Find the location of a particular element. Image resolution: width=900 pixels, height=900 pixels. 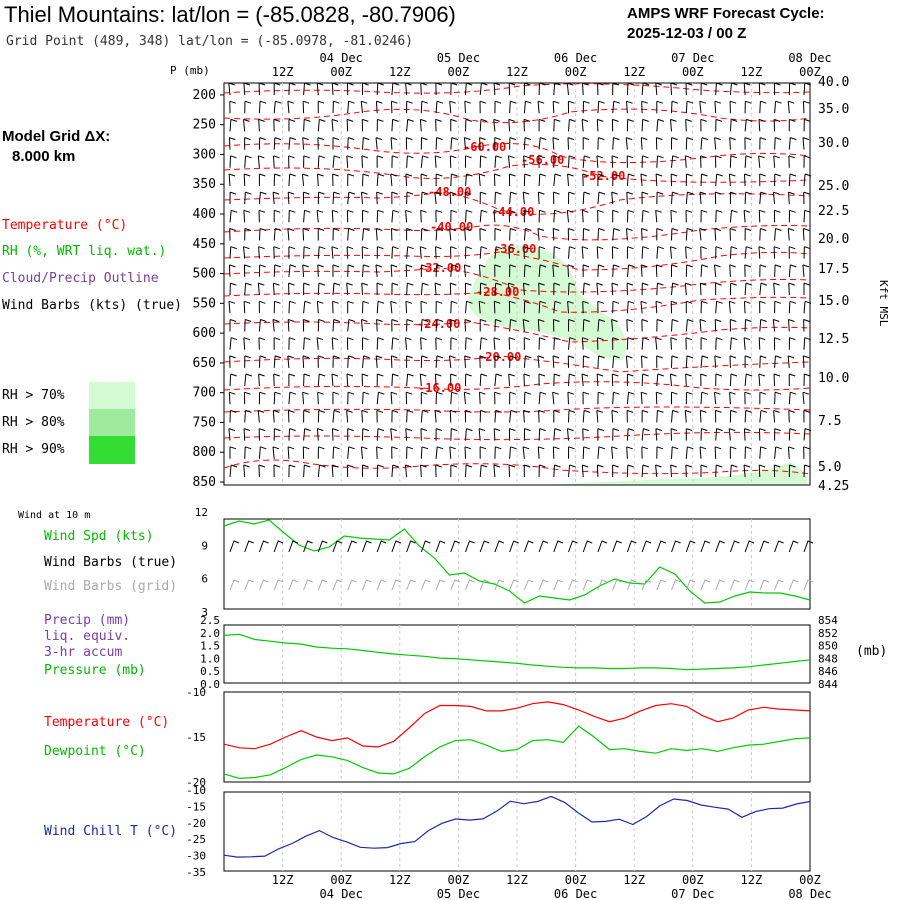

top-hour-label: 00Z is located at coordinates (810, 72).